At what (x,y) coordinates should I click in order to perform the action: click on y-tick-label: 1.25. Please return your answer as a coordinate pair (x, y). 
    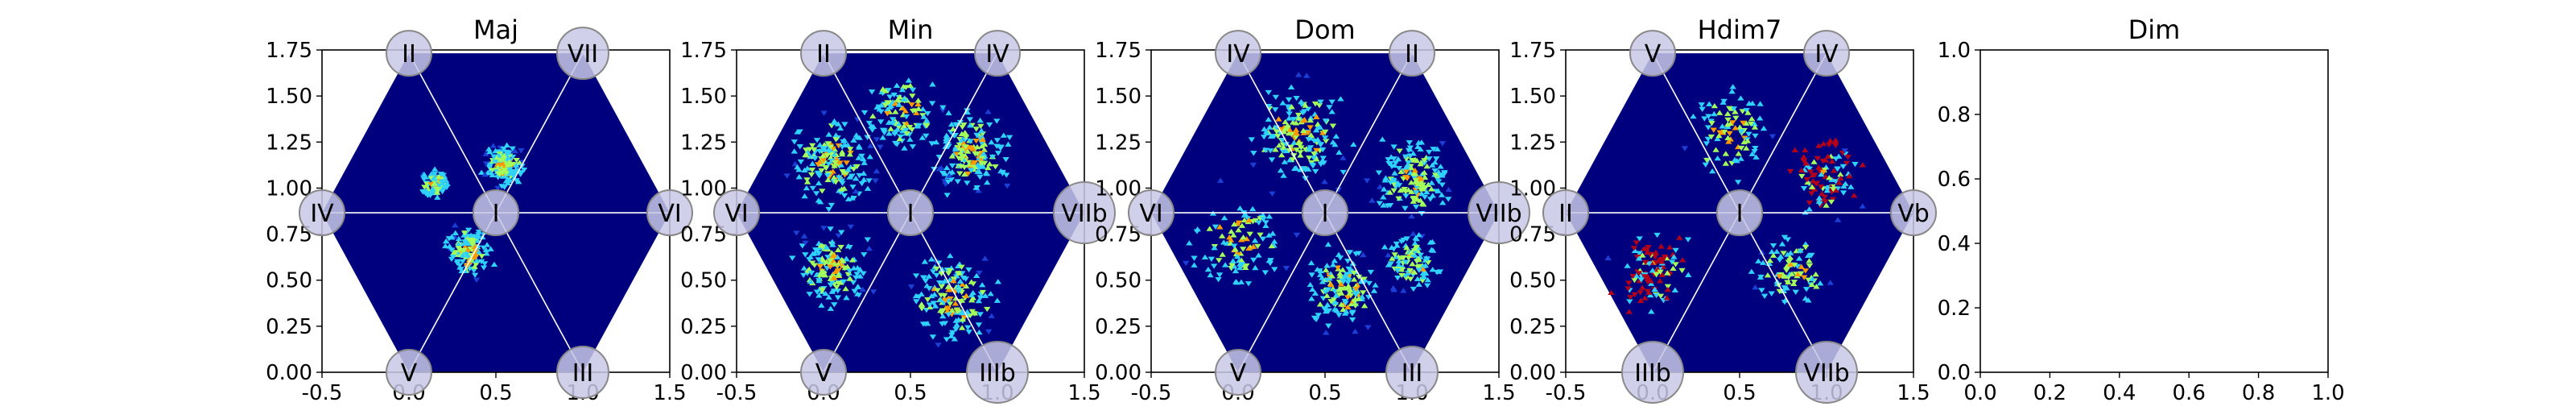
    Looking at the image, I should click on (1532, 143).